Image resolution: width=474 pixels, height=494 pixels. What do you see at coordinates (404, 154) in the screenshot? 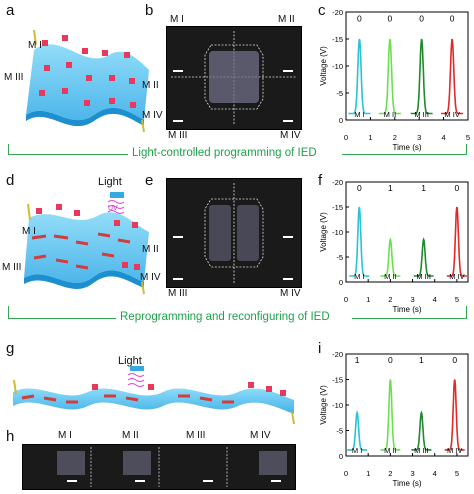
I see `separator-line-1b` at bounding box center [404, 154].